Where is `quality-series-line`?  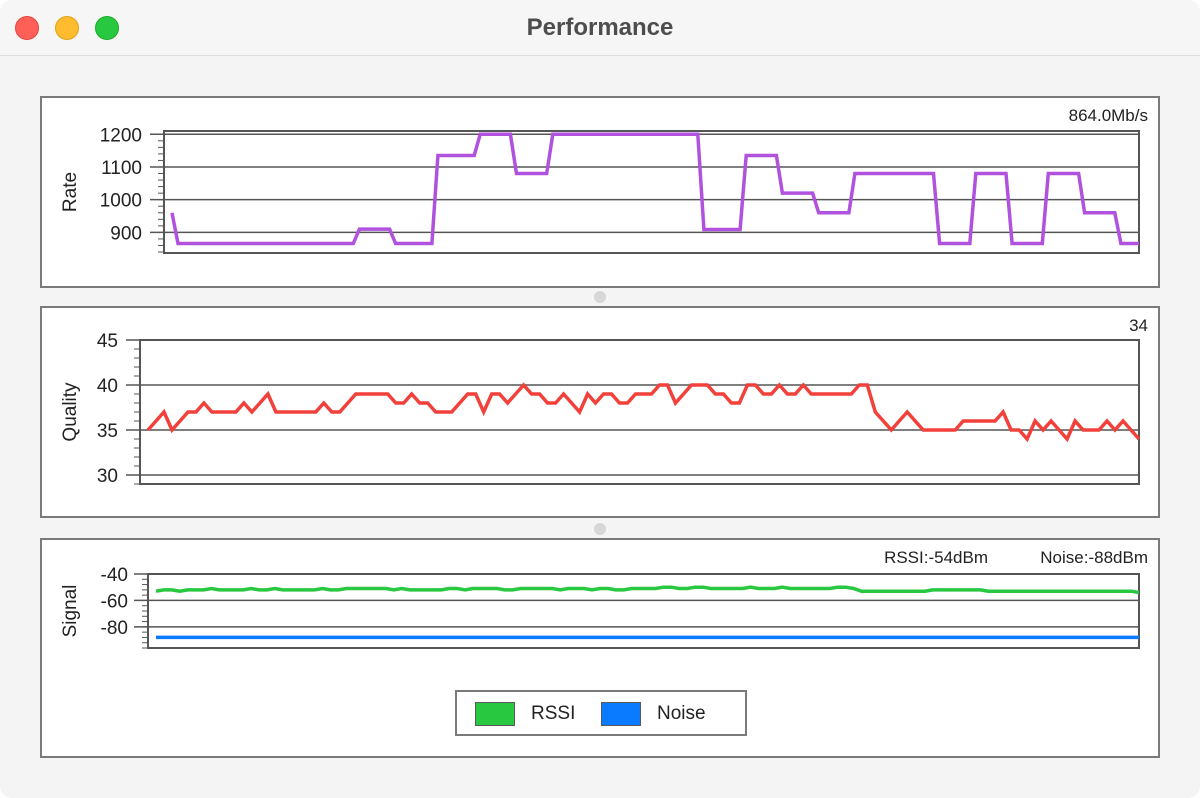
quality-series-line is located at coordinates (643, 412).